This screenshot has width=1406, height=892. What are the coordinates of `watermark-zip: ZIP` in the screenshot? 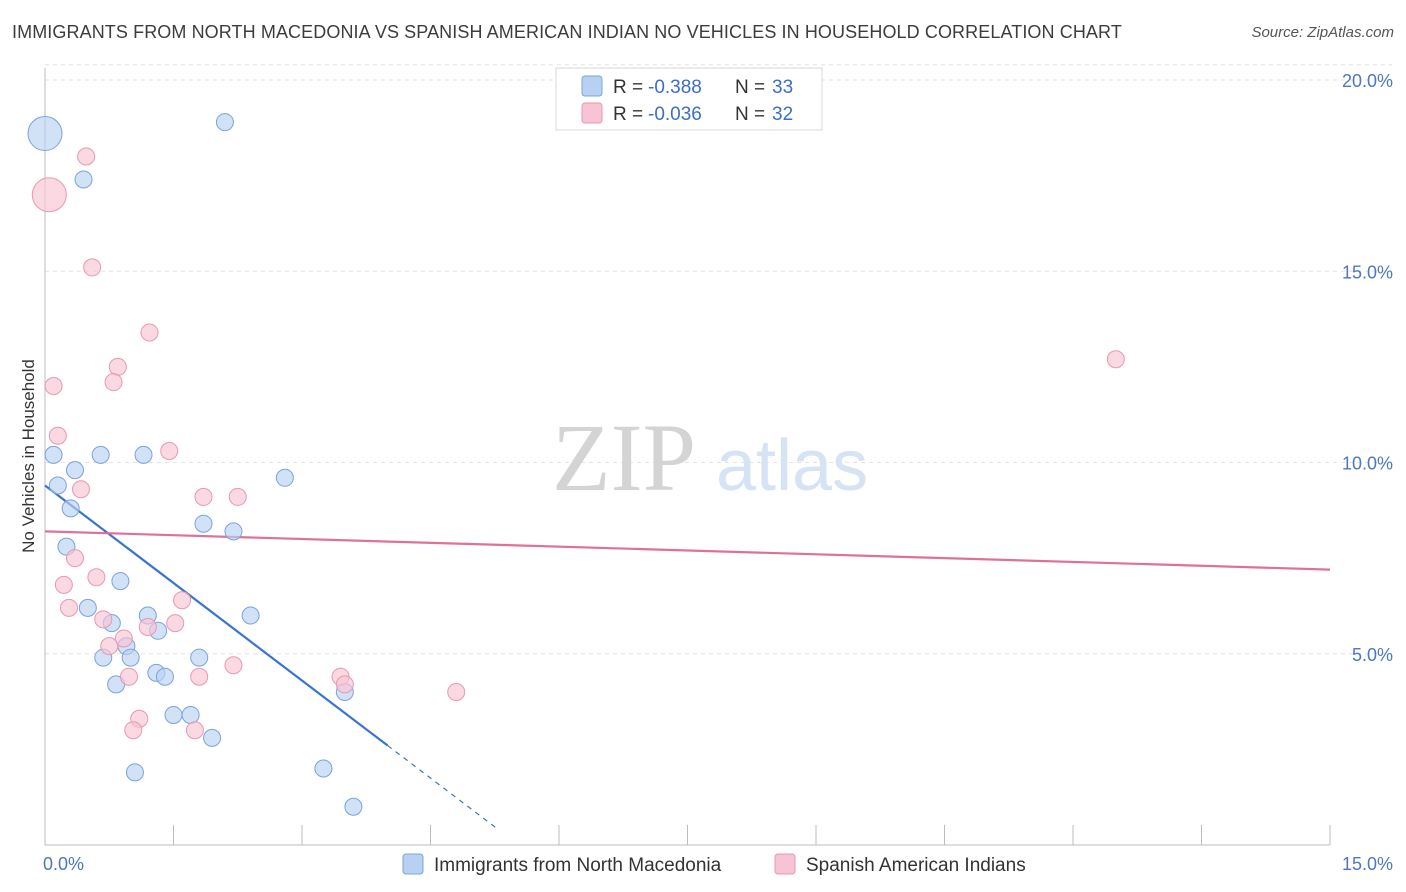 It's located at (624, 457).